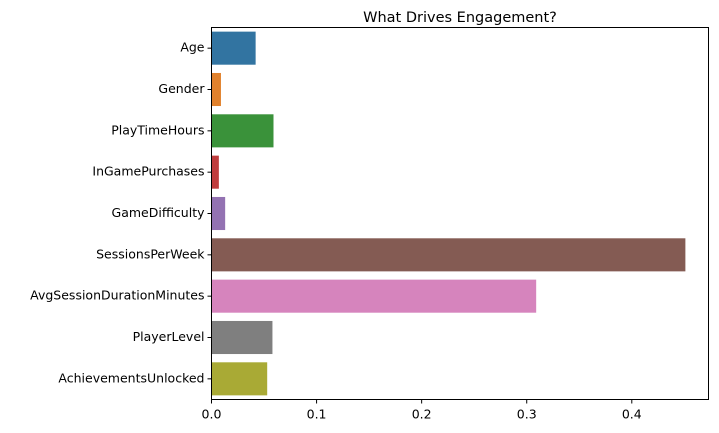 This screenshot has height=433, width=719. Describe the element at coordinates (317, 414) in the screenshot. I see `x-tick-label: 0.1` at that location.